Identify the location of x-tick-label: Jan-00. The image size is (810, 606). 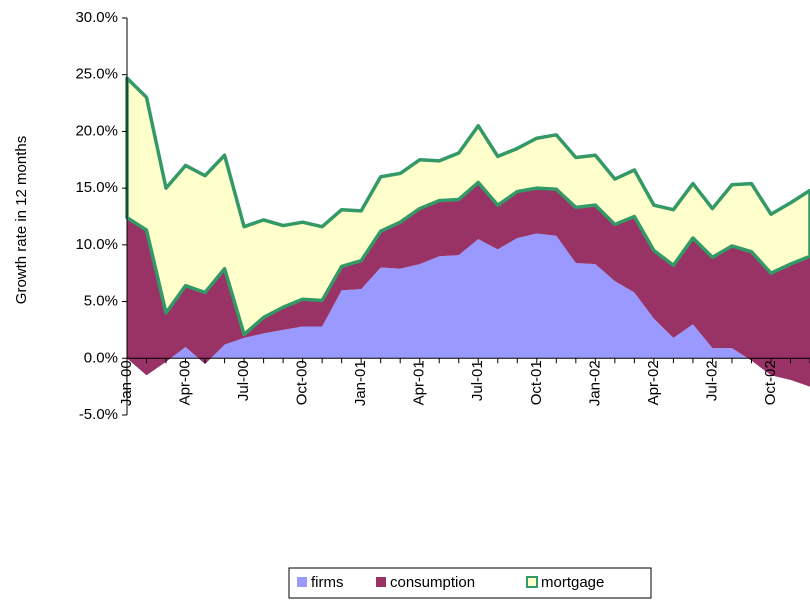
(126, 383).